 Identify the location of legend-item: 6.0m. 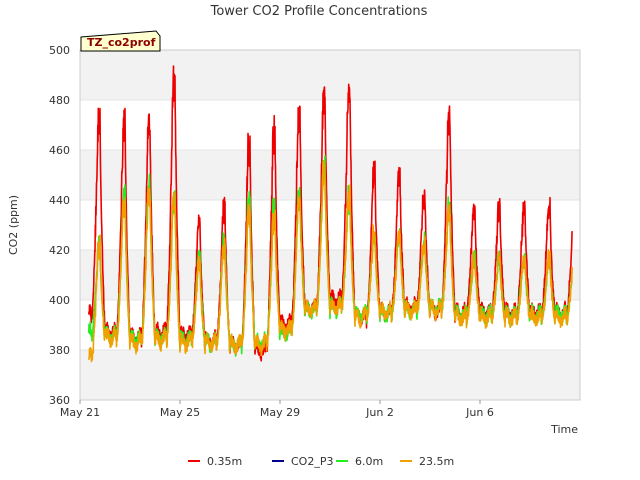
(359, 461).